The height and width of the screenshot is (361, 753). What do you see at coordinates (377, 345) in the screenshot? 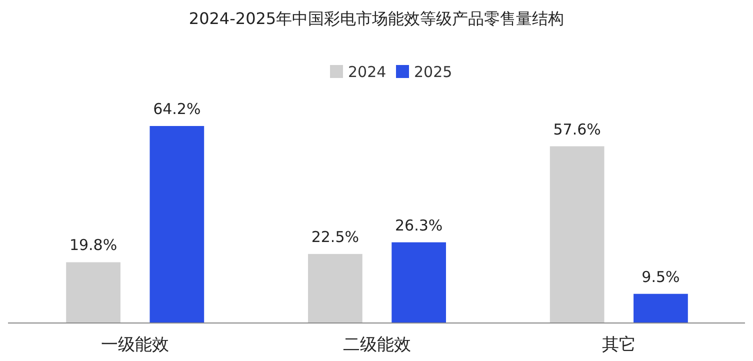
I see `x-tick-label: 二级能效` at bounding box center [377, 345].